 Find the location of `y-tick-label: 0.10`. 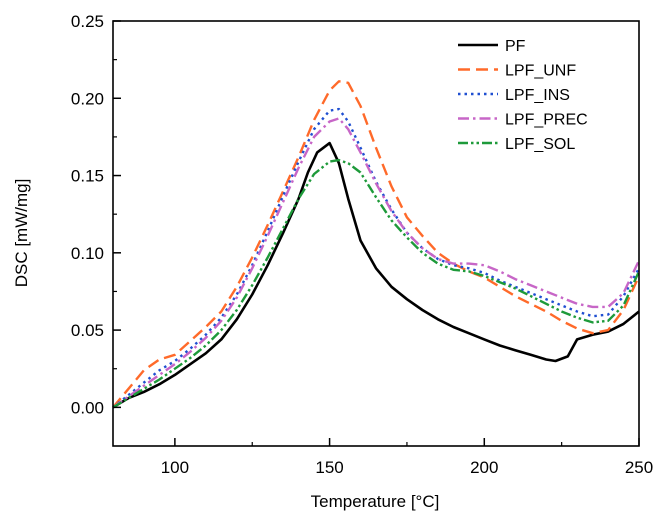

y-tick-label: 0.10 is located at coordinates (87, 253).